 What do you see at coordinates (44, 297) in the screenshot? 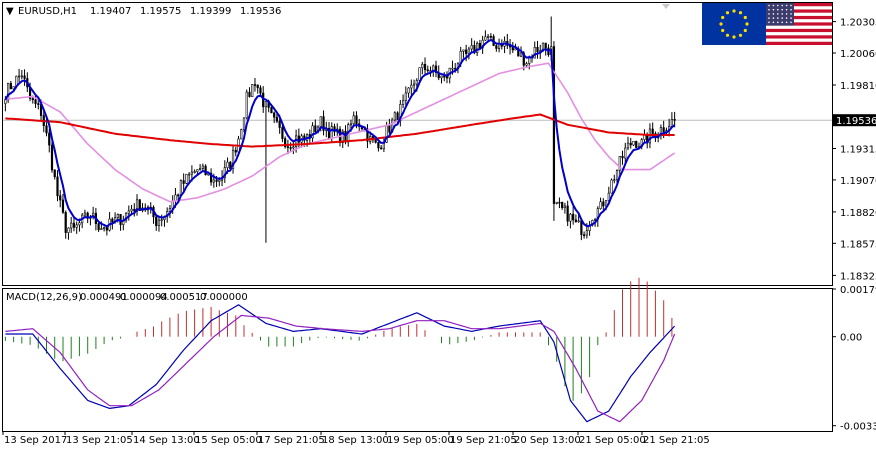
I see `macd-label: MACD(12,26,9)` at bounding box center [44, 297].